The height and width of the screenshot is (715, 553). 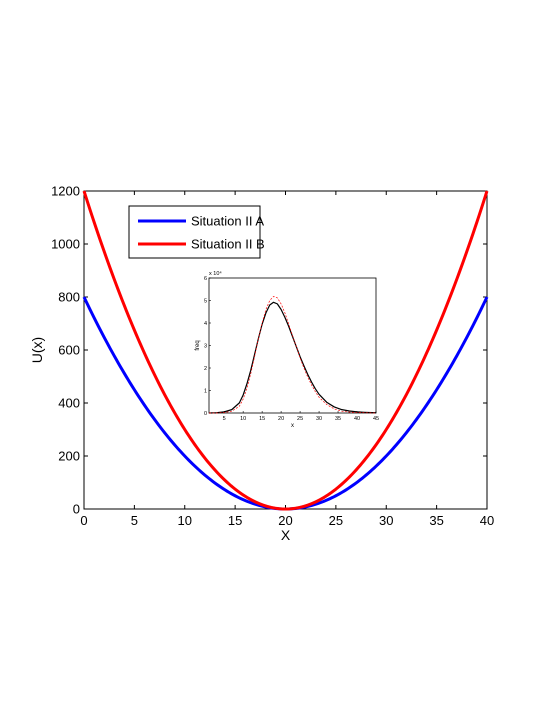 I want to click on legend-label-b: Situation II B, so click(x=228, y=244).